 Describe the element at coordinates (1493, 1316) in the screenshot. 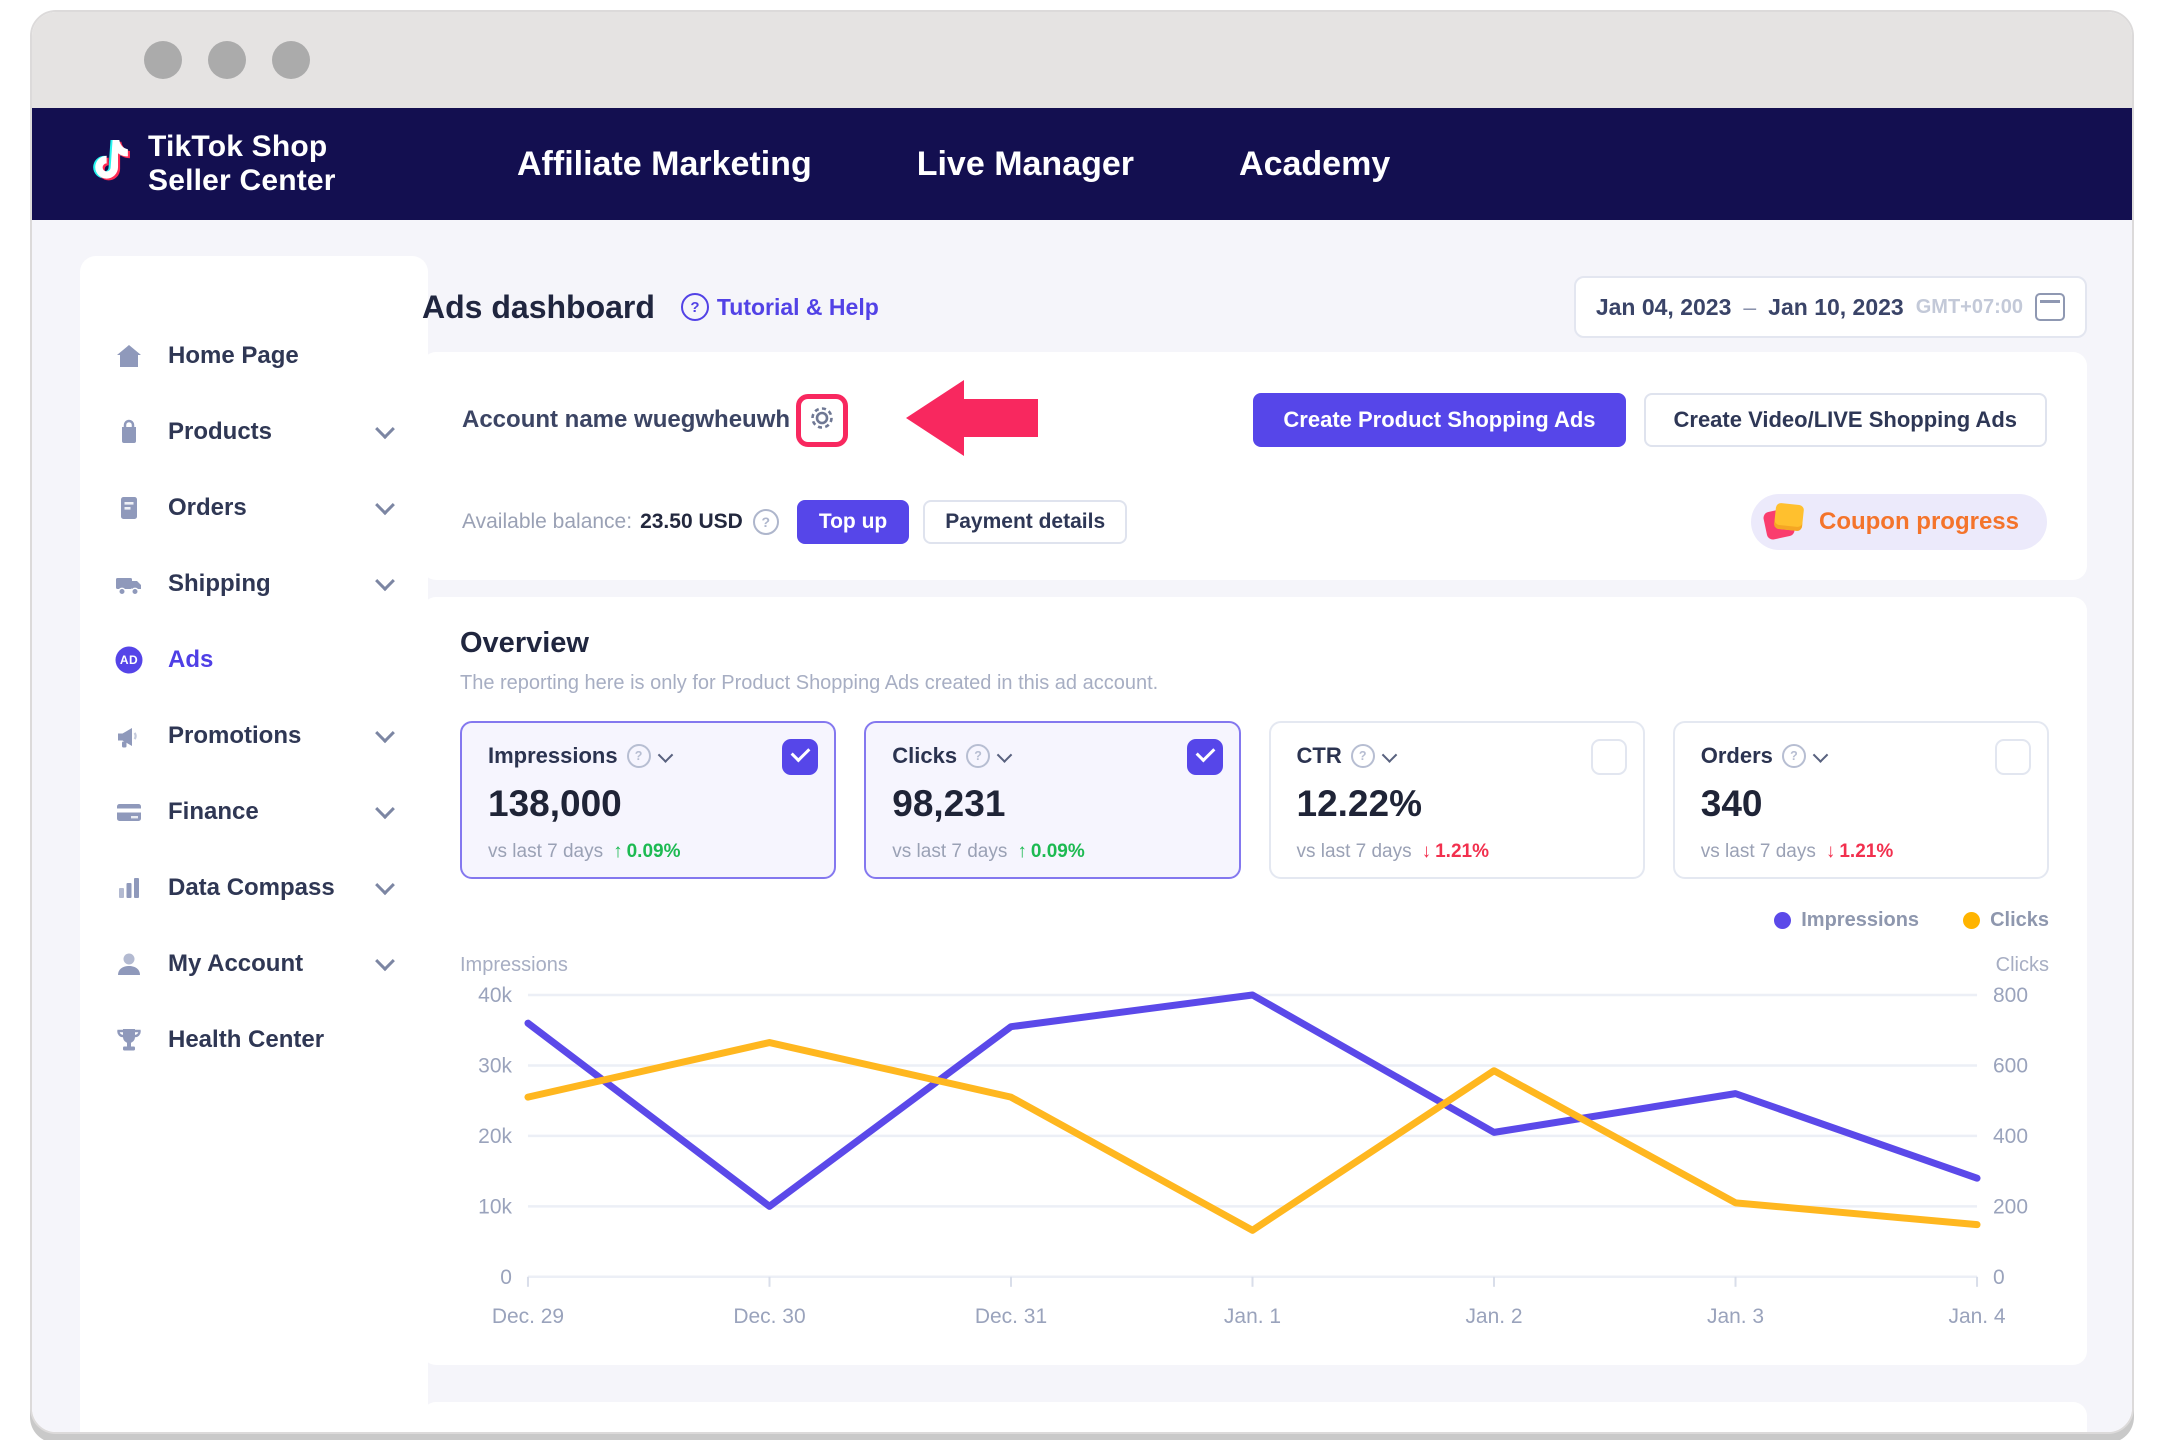

I see `svg-text: Jan. 2` at that location.